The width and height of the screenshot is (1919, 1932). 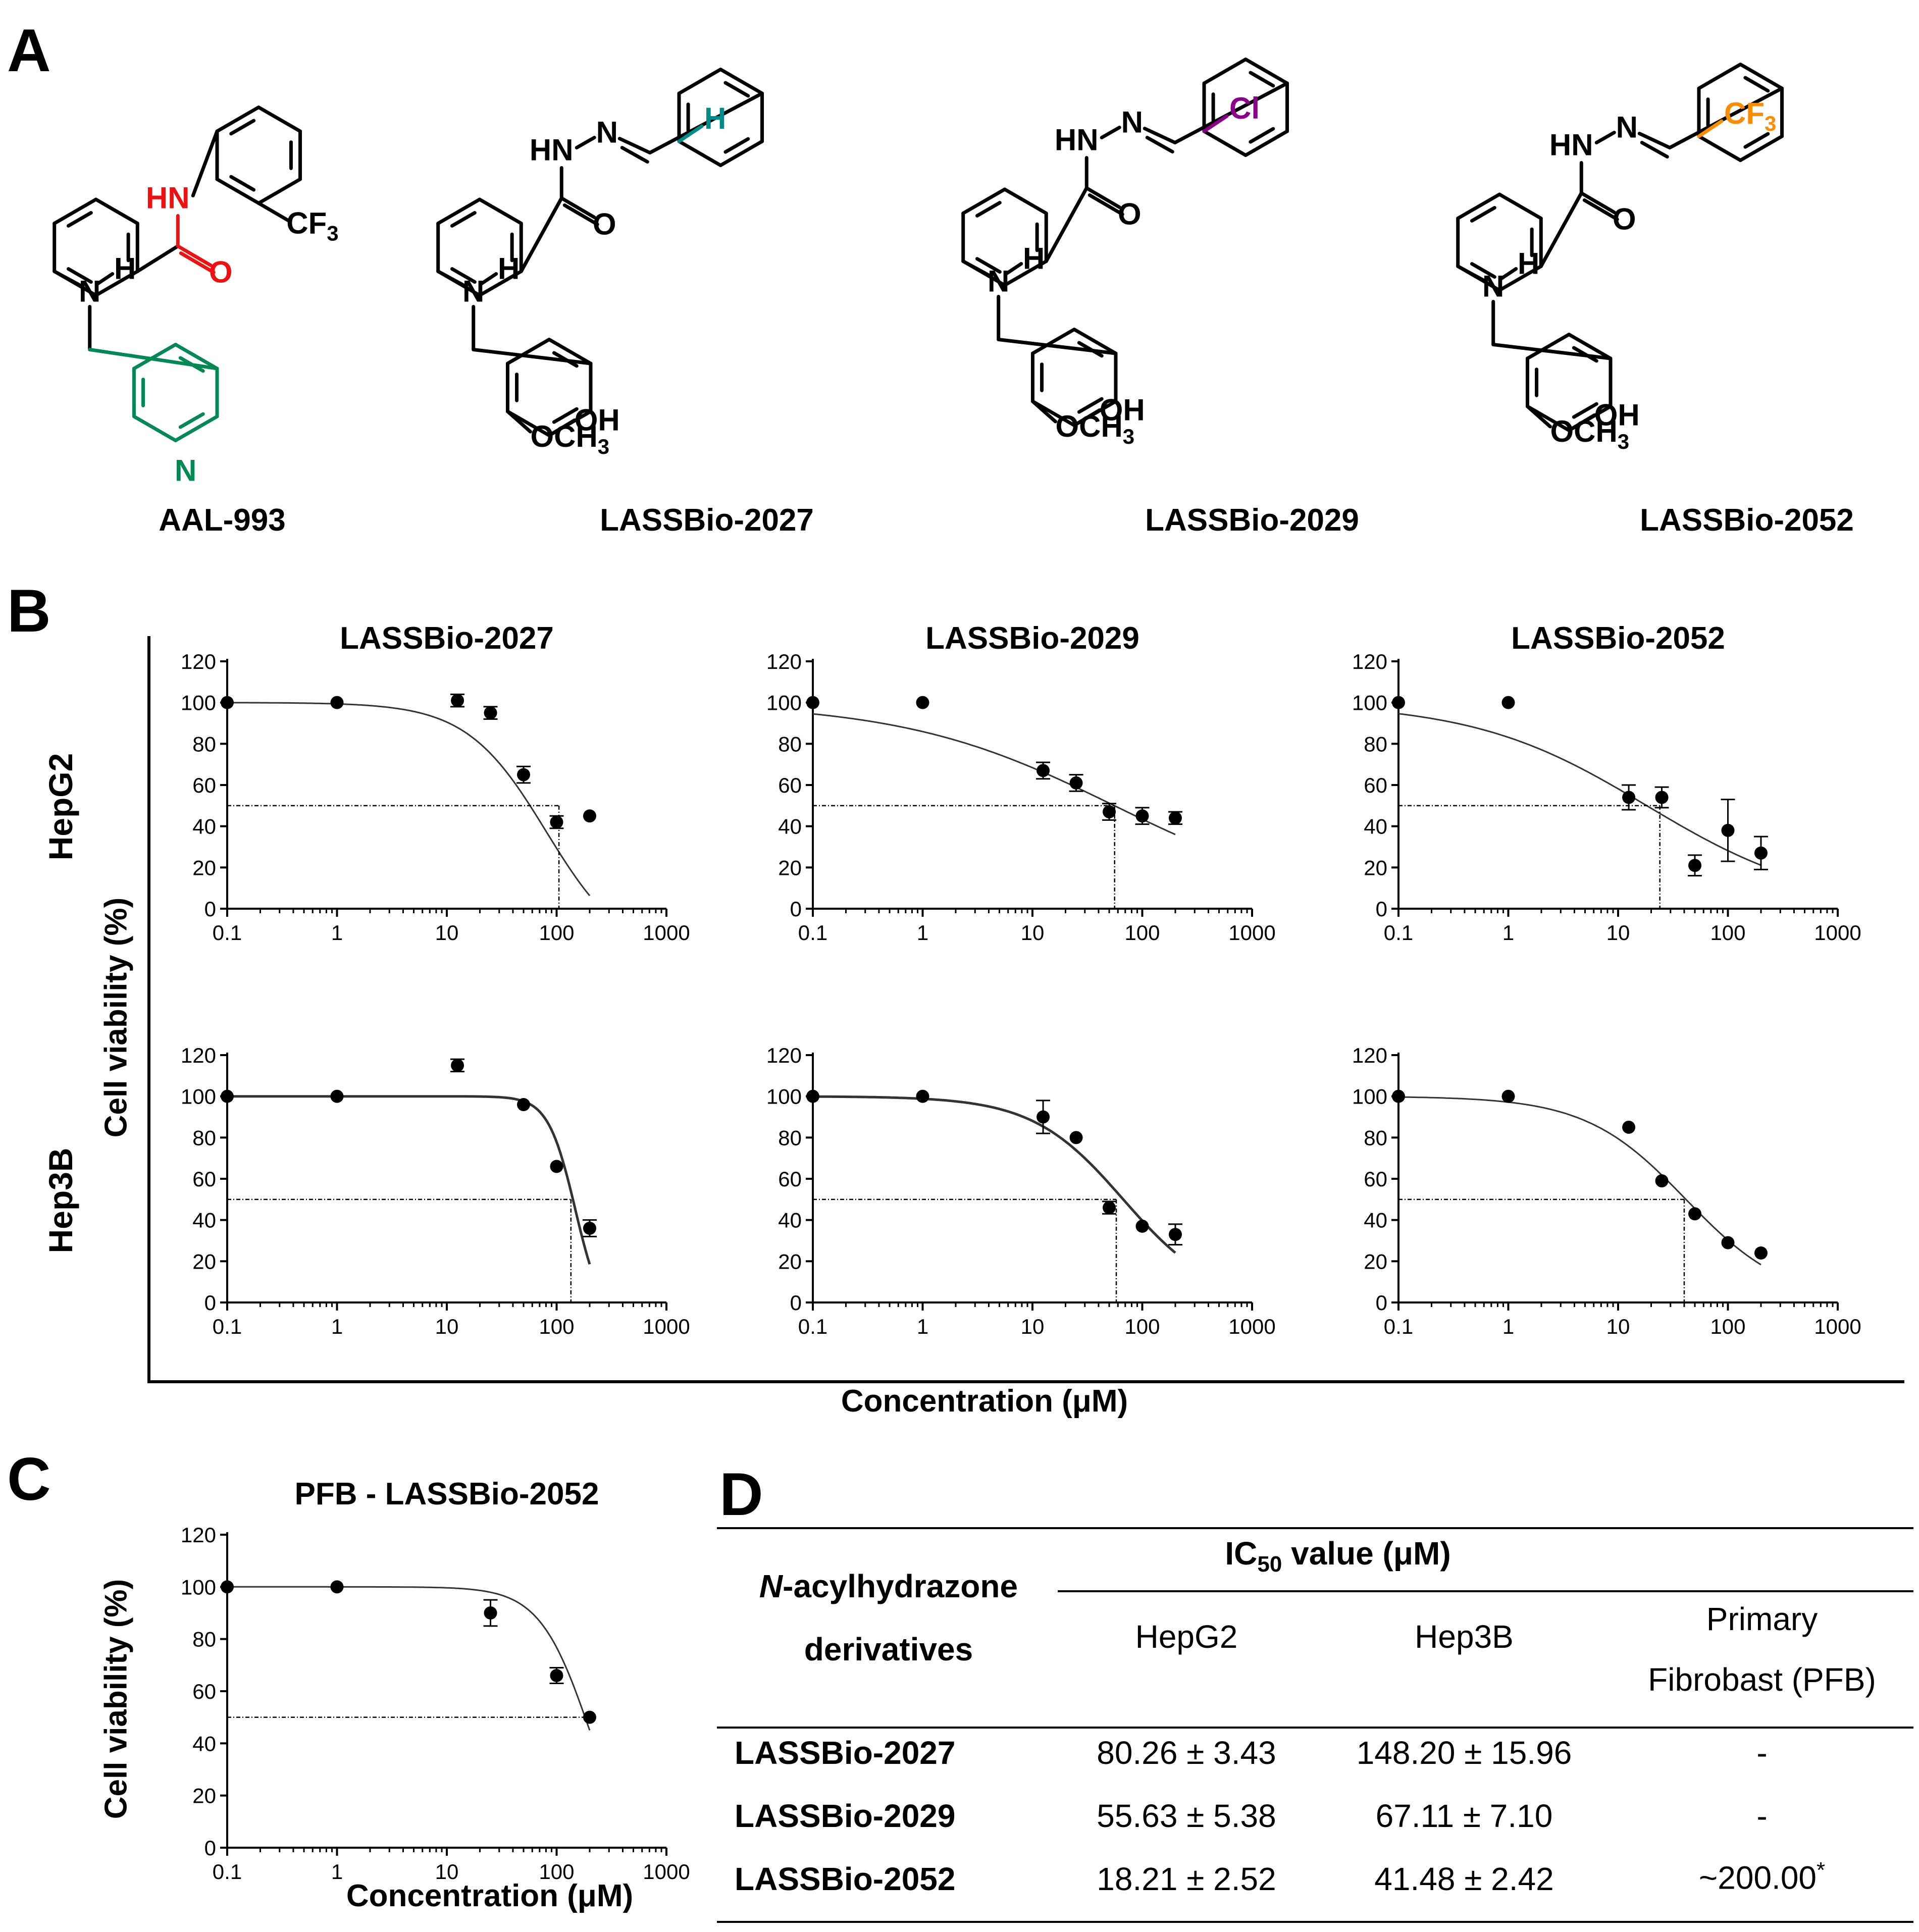 What do you see at coordinates (845, 1879) in the screenshot?
I see `table-row-name: LASSBio-2052` at bounding box center [845, 1879].